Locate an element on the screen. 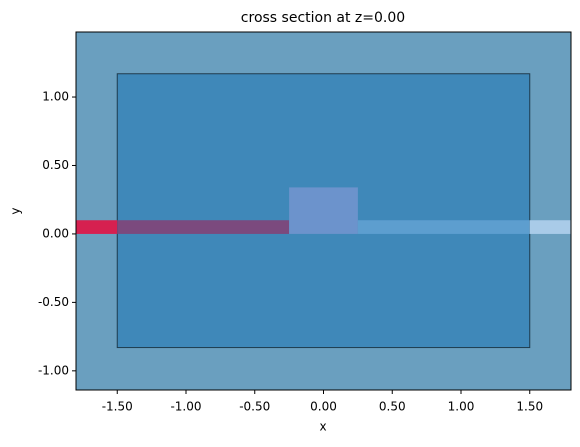 The width and height of the screenshot is (580, 447). x-tick-label: -0.50 is located at coordinates (254, 407).